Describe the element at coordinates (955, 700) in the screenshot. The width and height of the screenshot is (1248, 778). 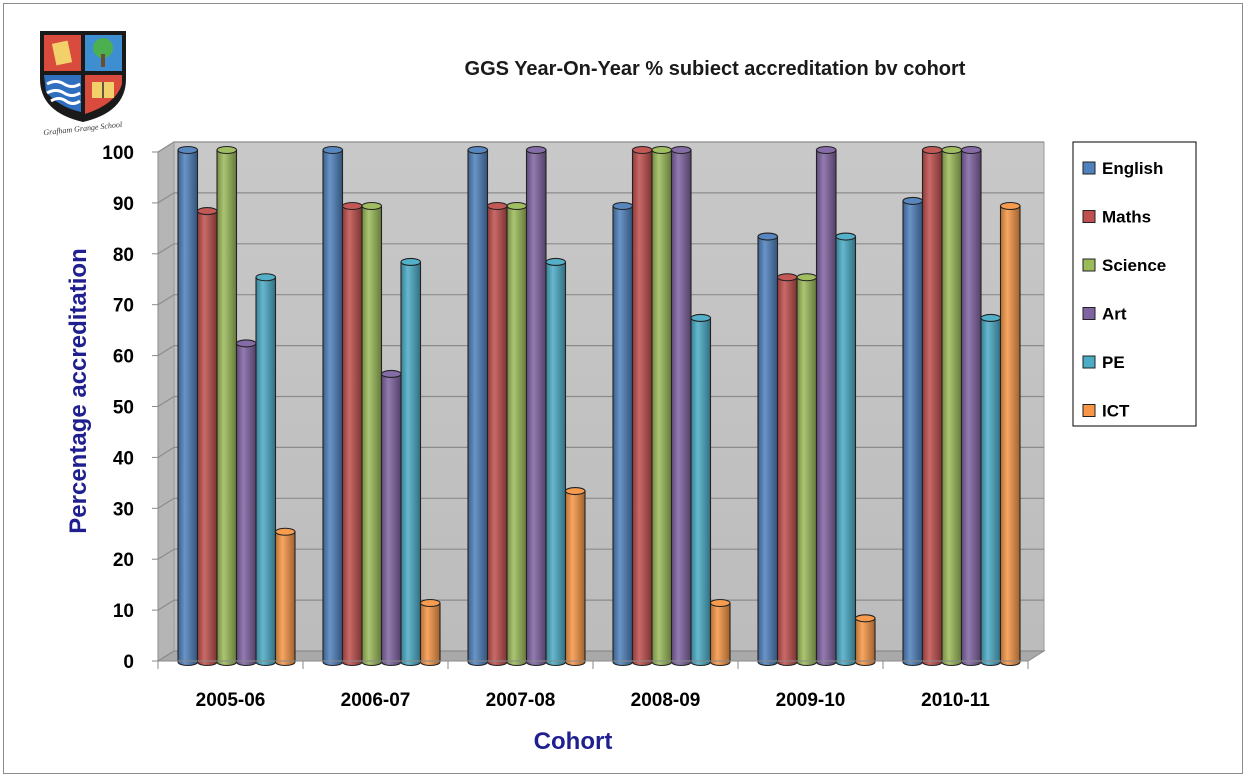
I see `x-tick-label: 2010-11` at that location.